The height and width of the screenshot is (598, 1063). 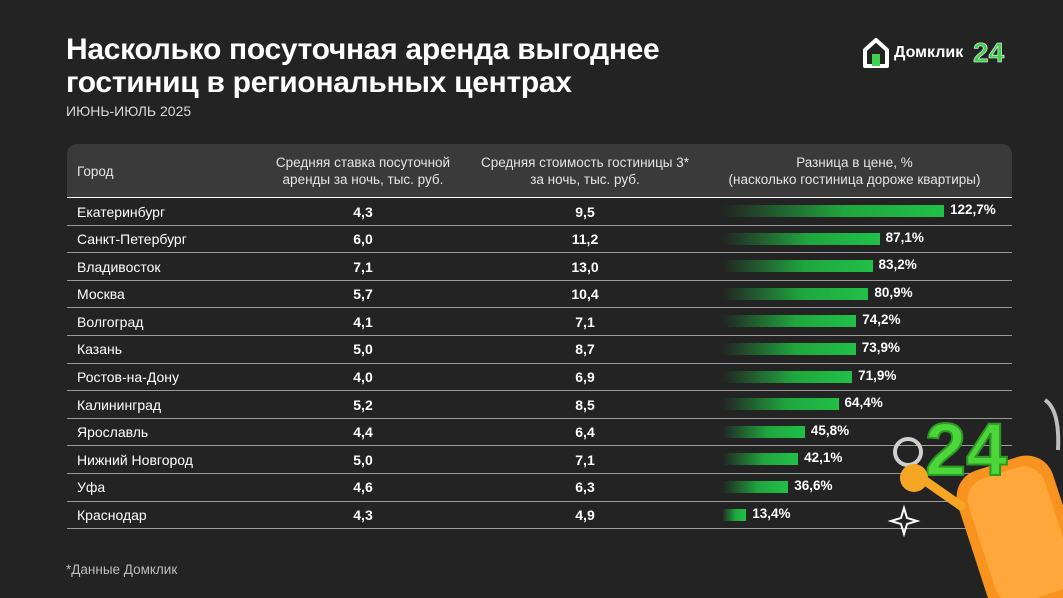 What do you see at coordinates (95, 171) in the screenshot?
I see `header-city: Город` at bounding box center [95, 171].